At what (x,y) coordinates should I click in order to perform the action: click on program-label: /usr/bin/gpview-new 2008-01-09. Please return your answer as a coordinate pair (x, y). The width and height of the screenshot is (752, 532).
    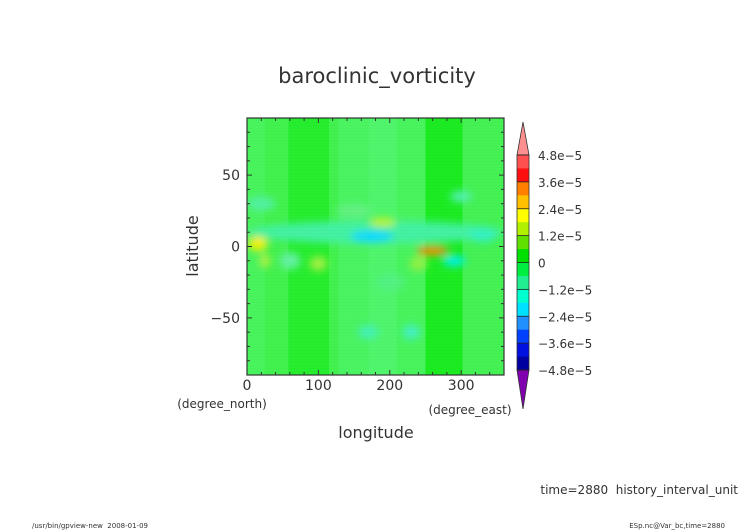
    Looking at the image, I should click on (90, 526).